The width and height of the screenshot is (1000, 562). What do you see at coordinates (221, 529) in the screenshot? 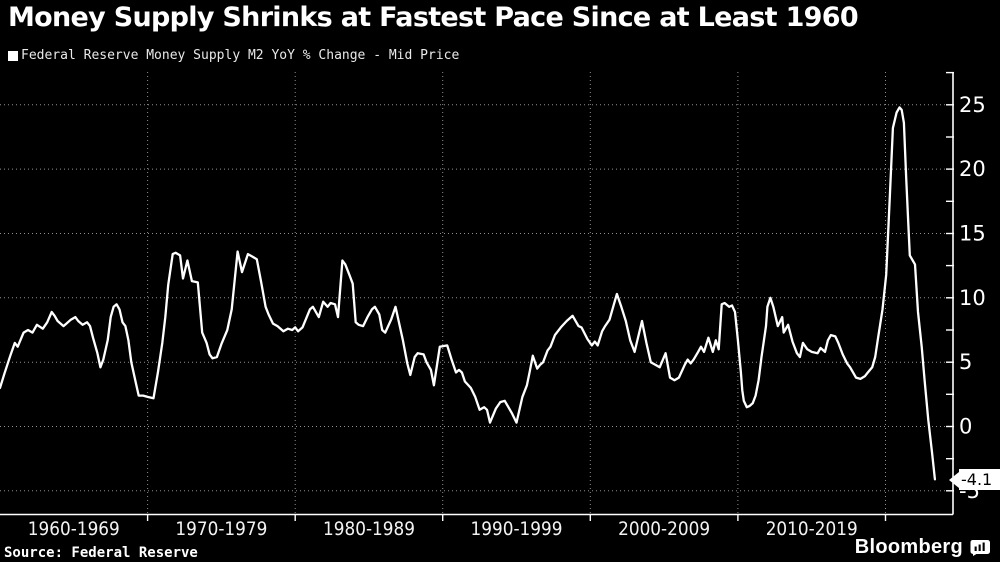
I see `x-decade-label: 1970-1979` at bounding box center [221, 529].